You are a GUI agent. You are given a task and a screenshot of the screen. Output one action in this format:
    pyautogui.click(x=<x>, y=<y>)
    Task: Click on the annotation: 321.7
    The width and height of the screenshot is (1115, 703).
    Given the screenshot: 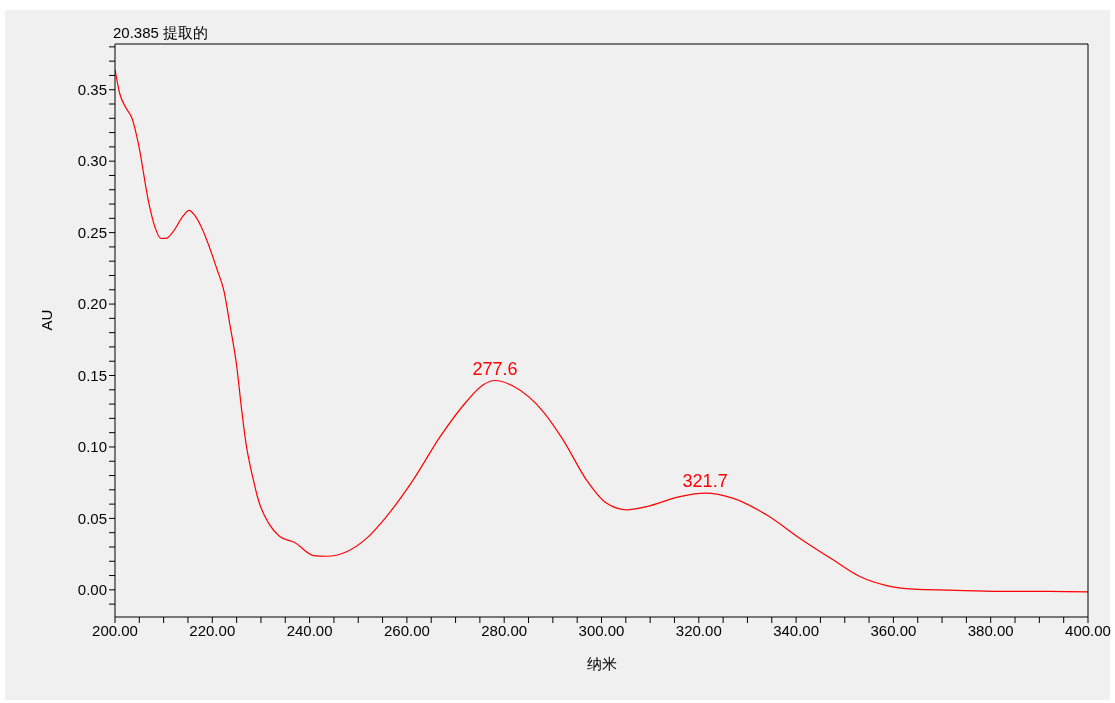 What is the action you would take?
    pyautogui.click(x=705, y=481)
    